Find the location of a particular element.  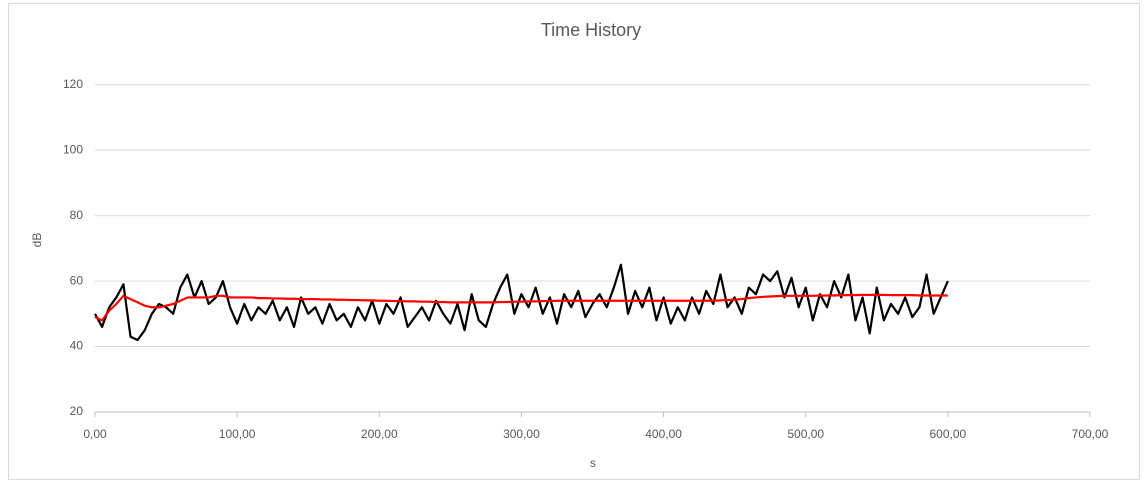

x-tick-label: 700,00 is located at coordinates (1090, 434).